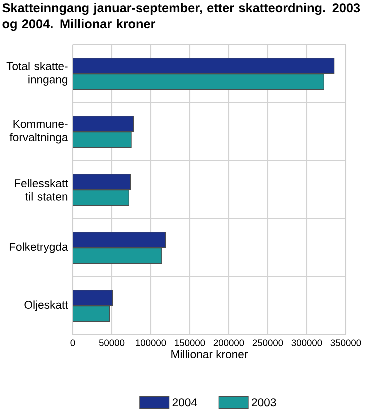  I want to click on legend-label: 2004, so click(185, 402).